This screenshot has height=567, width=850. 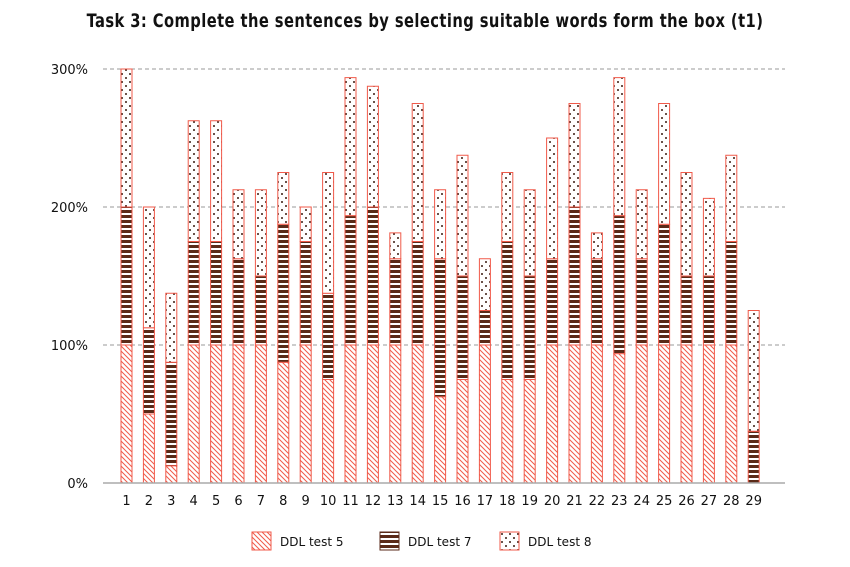 I want to click on x-tick-label: 13, so click(x=395, y=501).